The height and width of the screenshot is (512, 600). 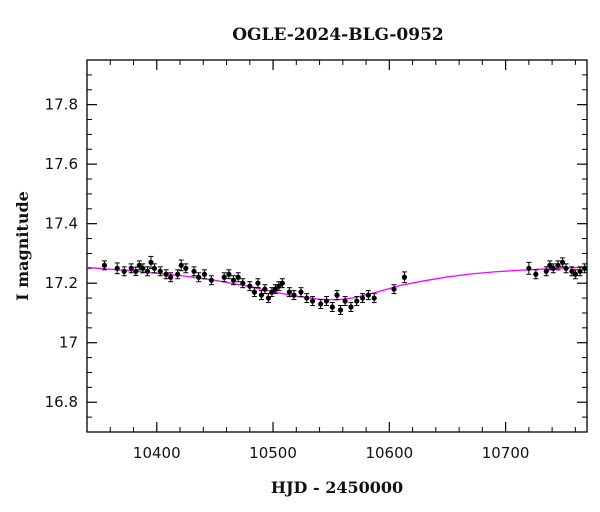 I want to click on x-tick-label: 10400, so click(x=157, y=453).